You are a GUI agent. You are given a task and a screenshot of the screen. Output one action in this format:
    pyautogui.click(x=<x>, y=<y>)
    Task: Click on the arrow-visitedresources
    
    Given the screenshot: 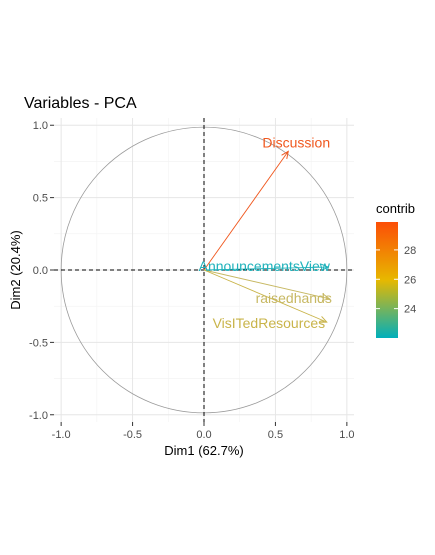 What is the action you would take?
    pyautogui.click(x=265, y=295)
    